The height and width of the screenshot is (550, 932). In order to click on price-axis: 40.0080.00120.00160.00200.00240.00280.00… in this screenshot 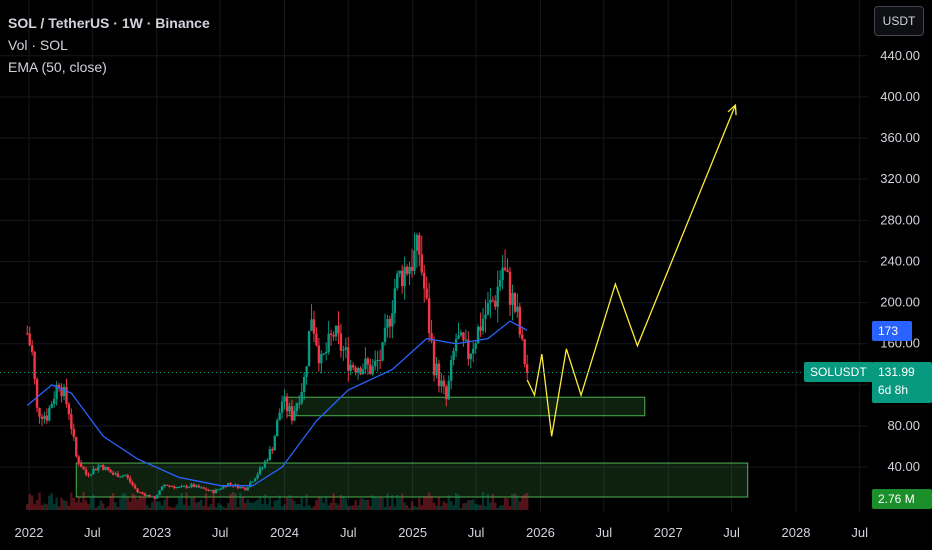, I will do `click(900, 261)`.